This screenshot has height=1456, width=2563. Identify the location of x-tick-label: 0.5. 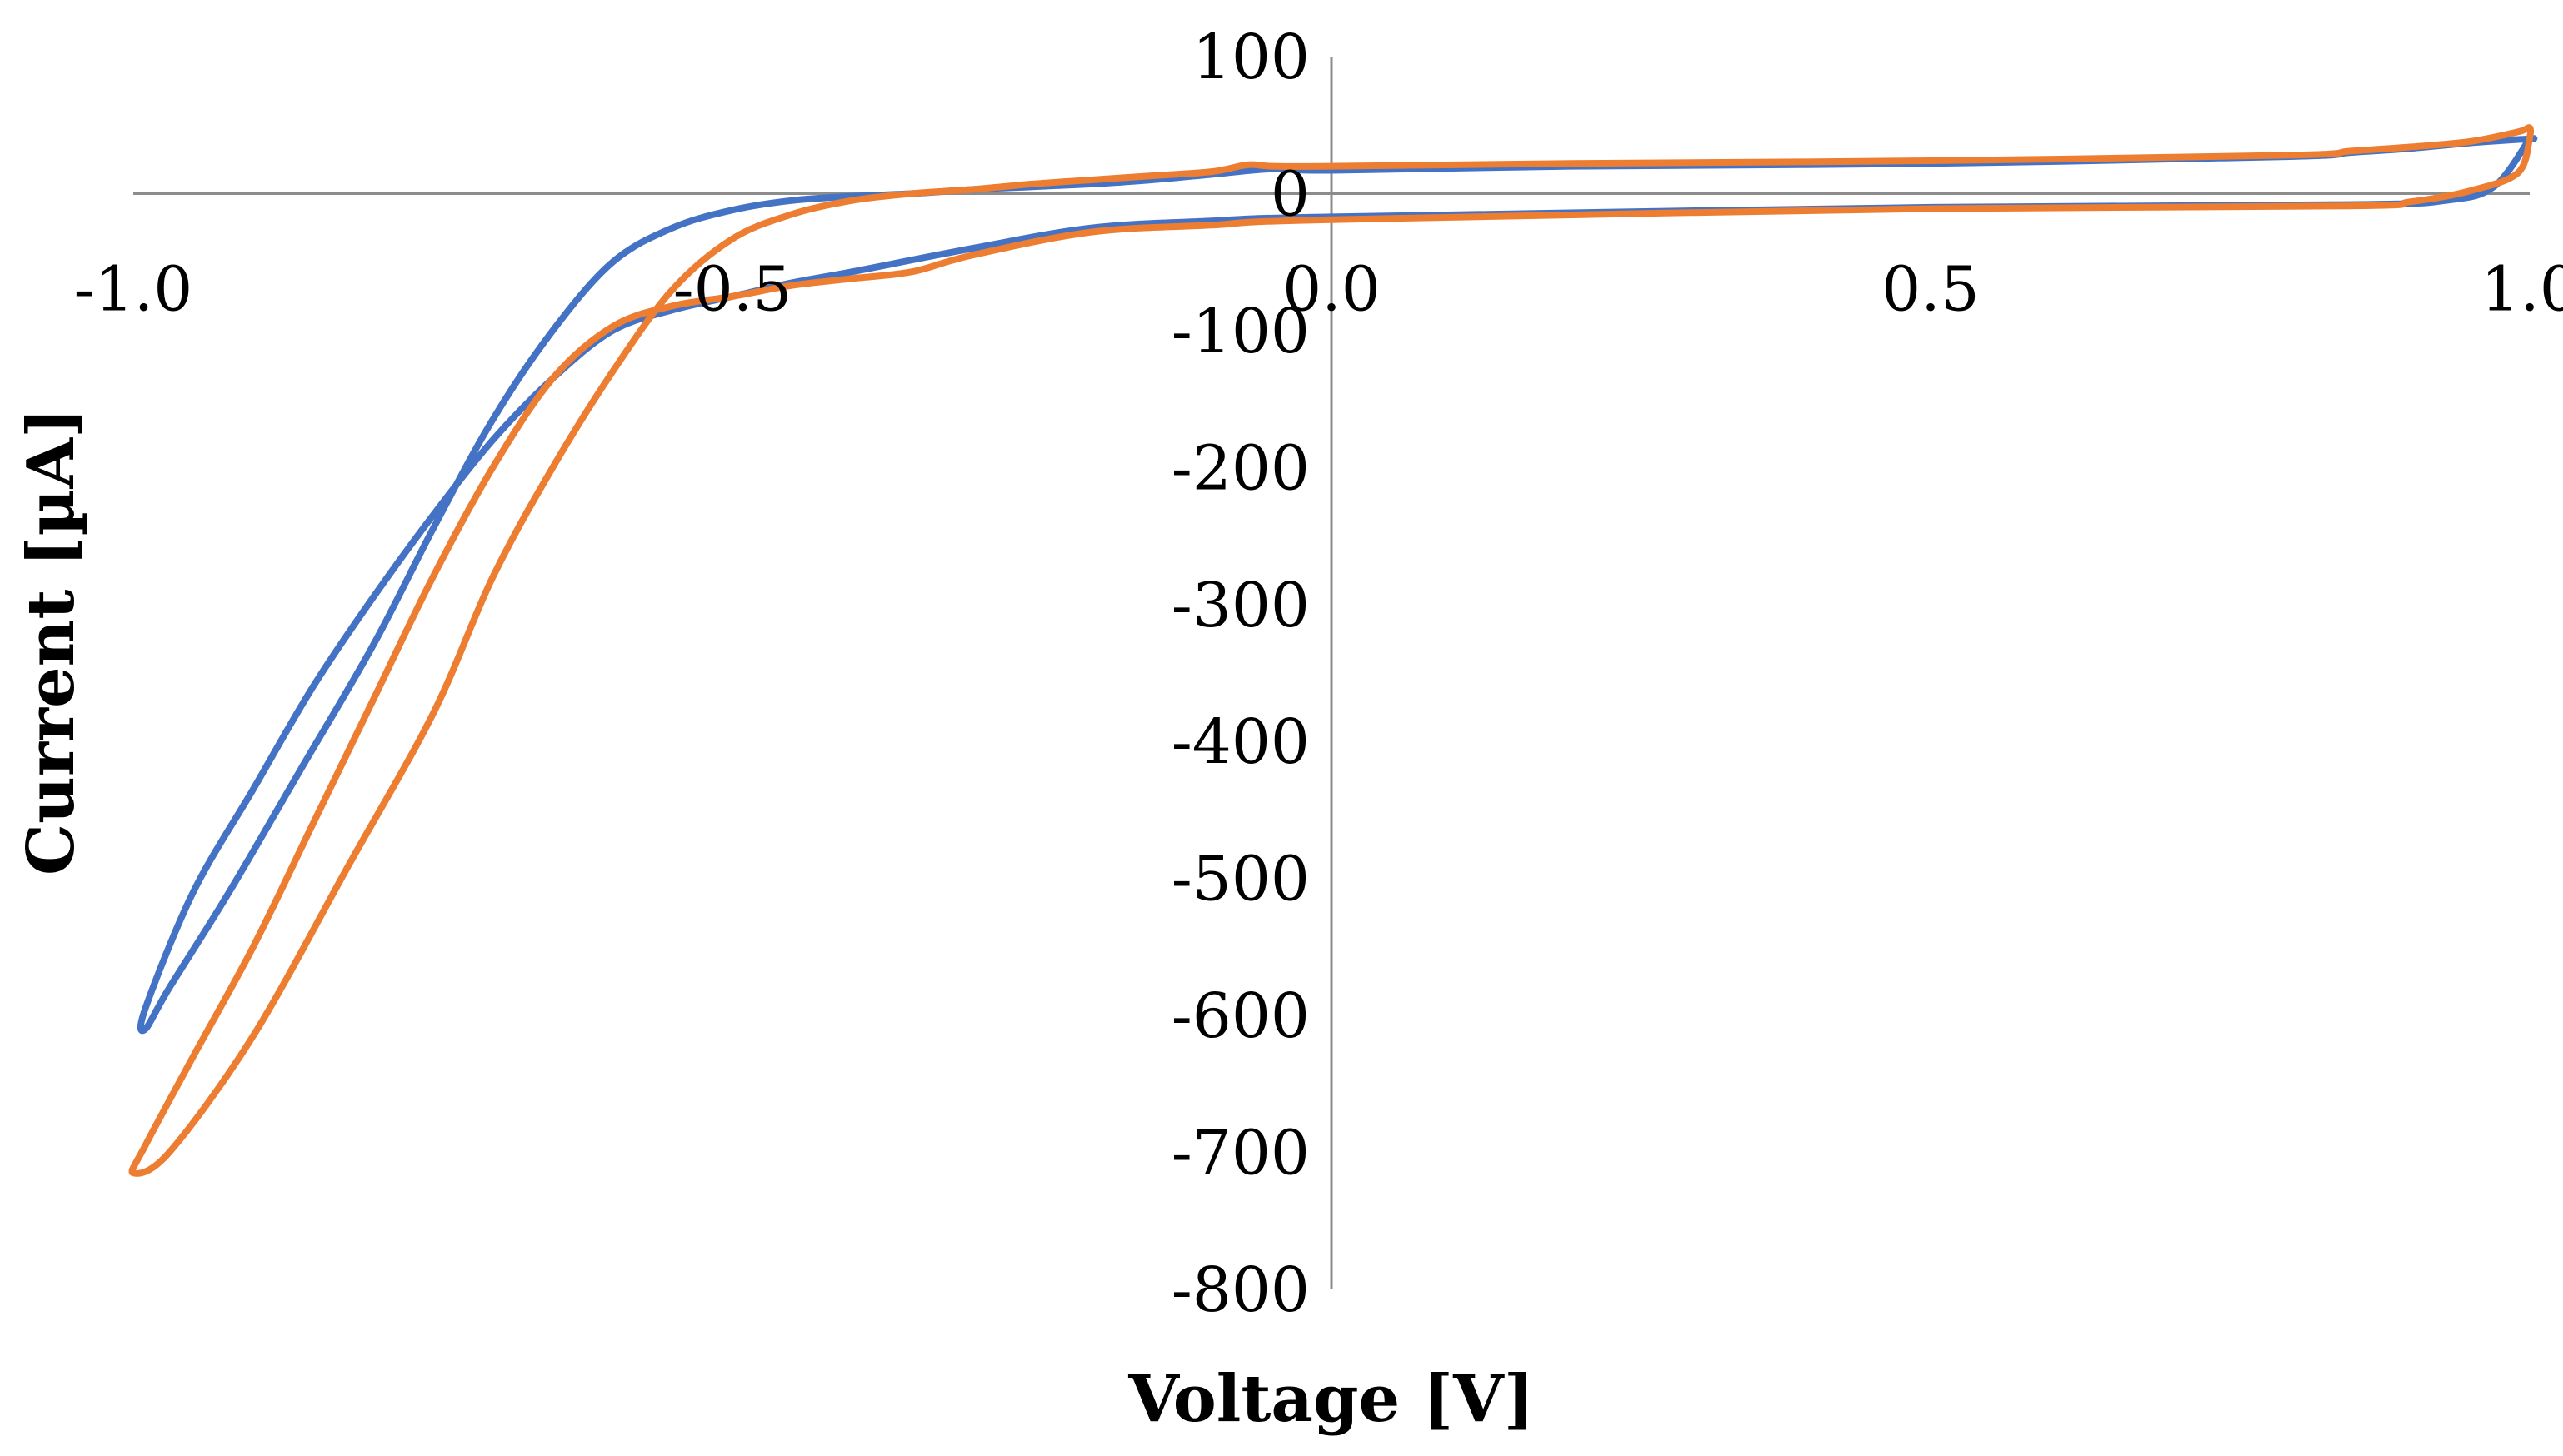
(1931, 289).